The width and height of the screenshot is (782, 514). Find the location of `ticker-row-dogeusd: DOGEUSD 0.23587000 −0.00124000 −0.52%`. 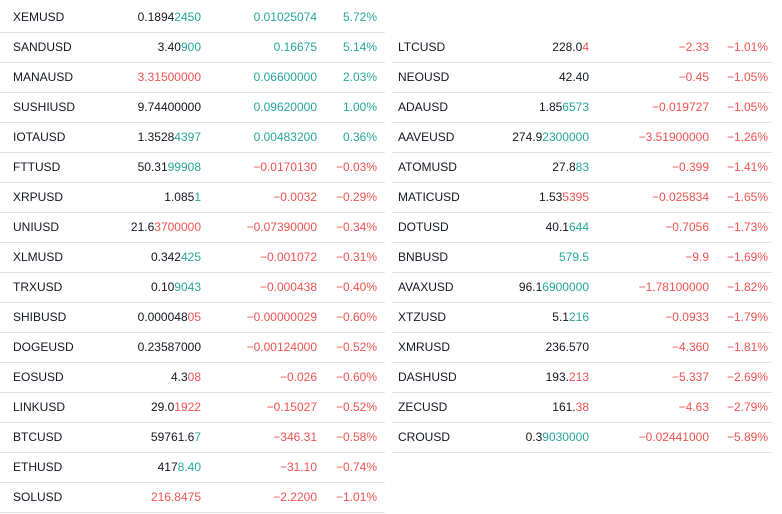

ticker-row-dogeusd: DOGEUSD 0.23587000 −0.00124000 −0.52% is located at coordinates (192, 348).